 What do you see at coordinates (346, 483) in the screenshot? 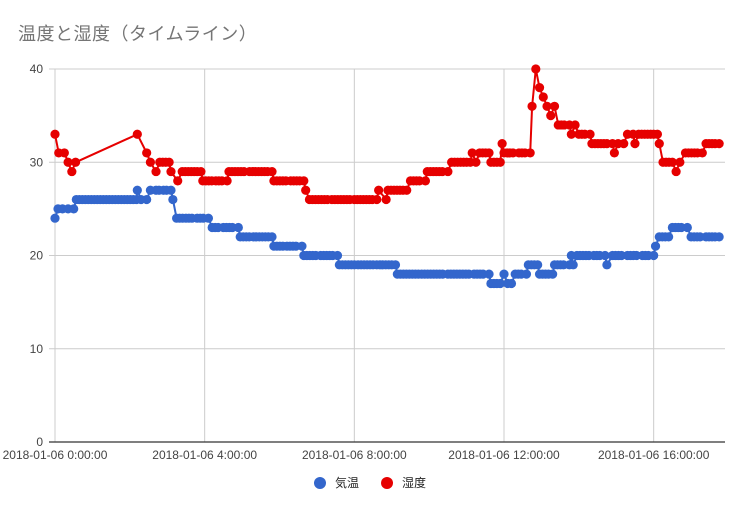
I see `legend-label: 気温` at bounding box center [346, 483].